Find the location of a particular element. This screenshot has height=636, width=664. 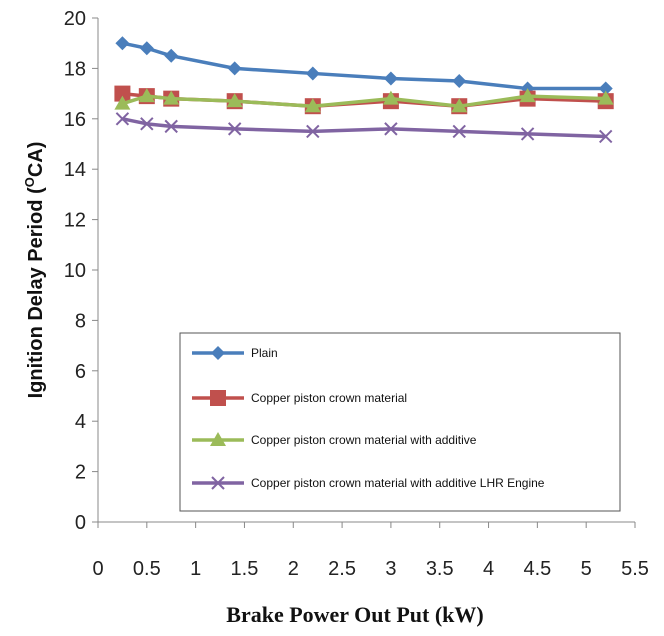

series-layer is located at coordinates (364, 90).